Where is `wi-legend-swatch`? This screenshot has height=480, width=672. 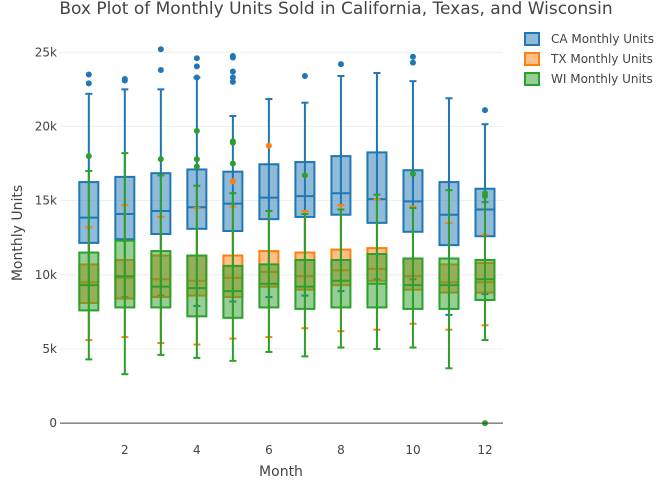
wi-legend-swatch is located at coordinates (532, 79).